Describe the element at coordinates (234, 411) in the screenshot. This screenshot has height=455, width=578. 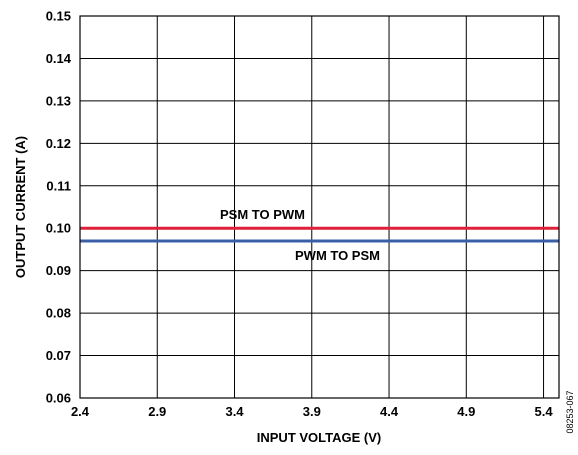
I see `x-tick-label: 3.4` at that location.